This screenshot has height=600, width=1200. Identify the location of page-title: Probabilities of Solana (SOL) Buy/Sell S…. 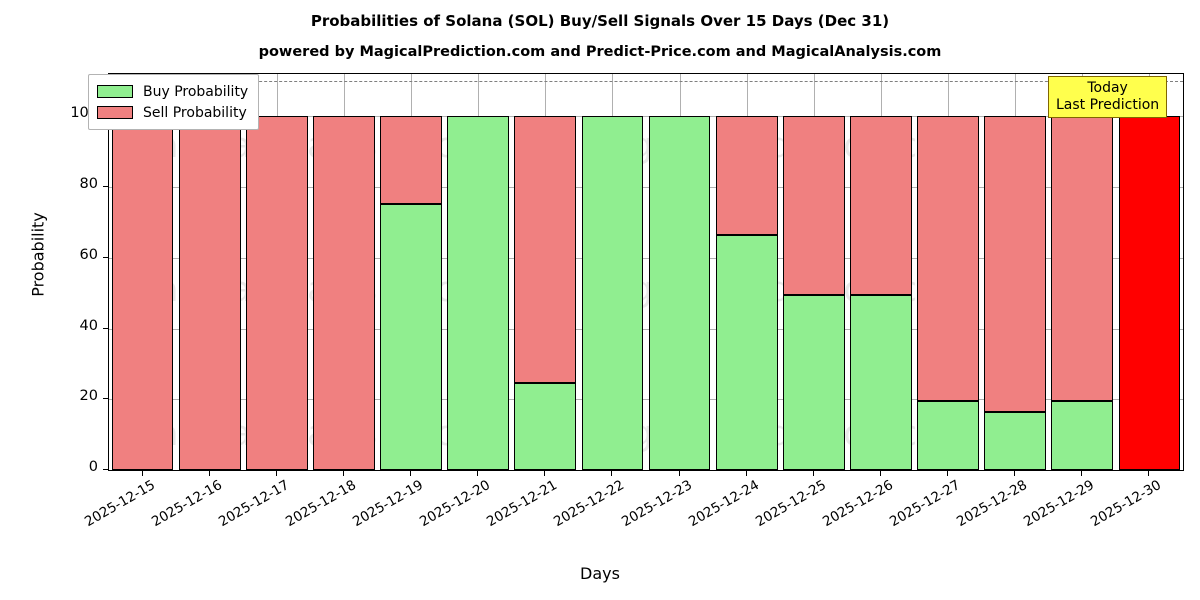
(600, 21).